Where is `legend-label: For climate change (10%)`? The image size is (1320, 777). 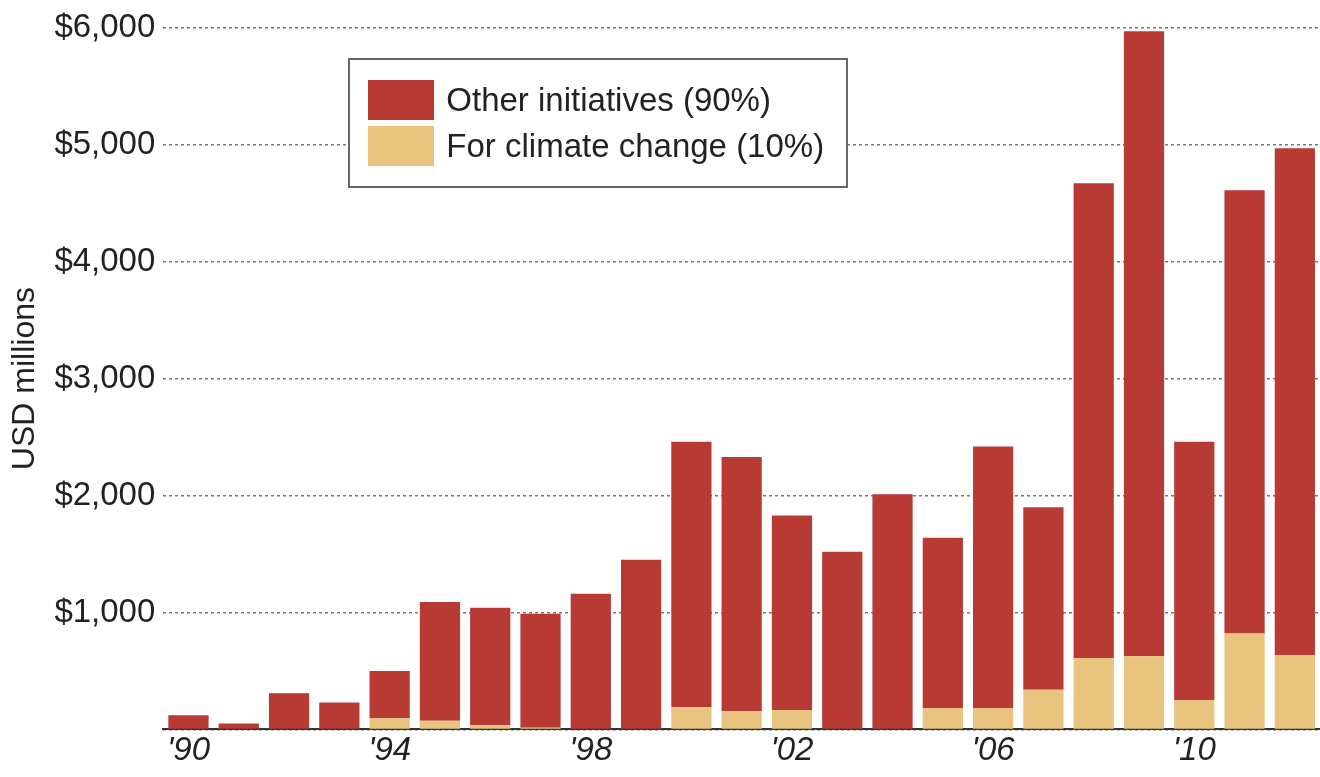
legend-label: For climate change (10%) is located at coordinates (635, 145).